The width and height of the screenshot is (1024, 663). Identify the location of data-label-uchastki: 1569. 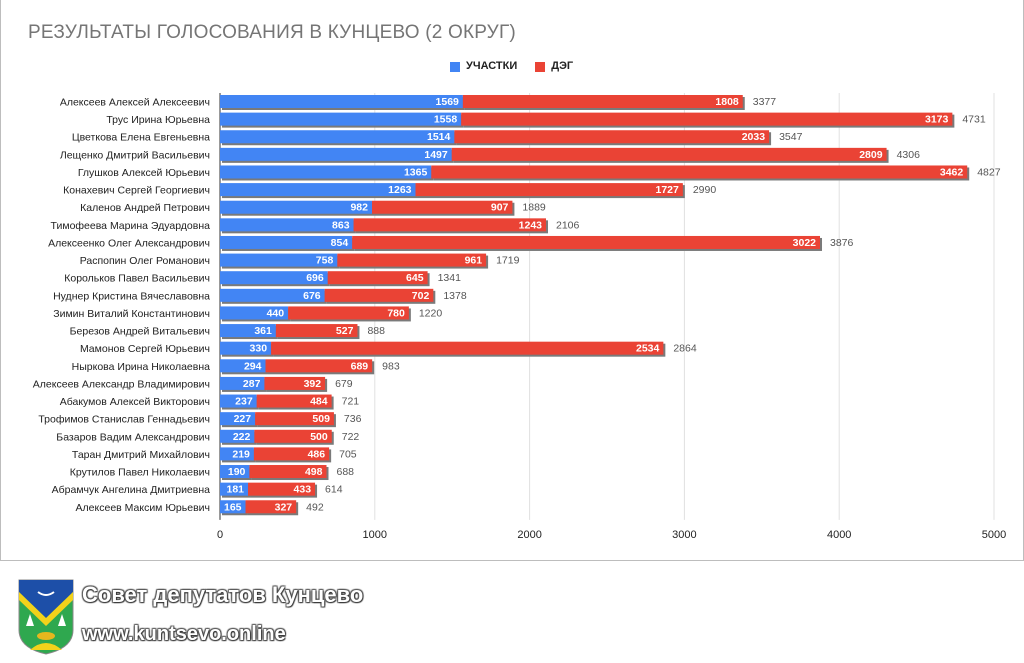
(448, 102).